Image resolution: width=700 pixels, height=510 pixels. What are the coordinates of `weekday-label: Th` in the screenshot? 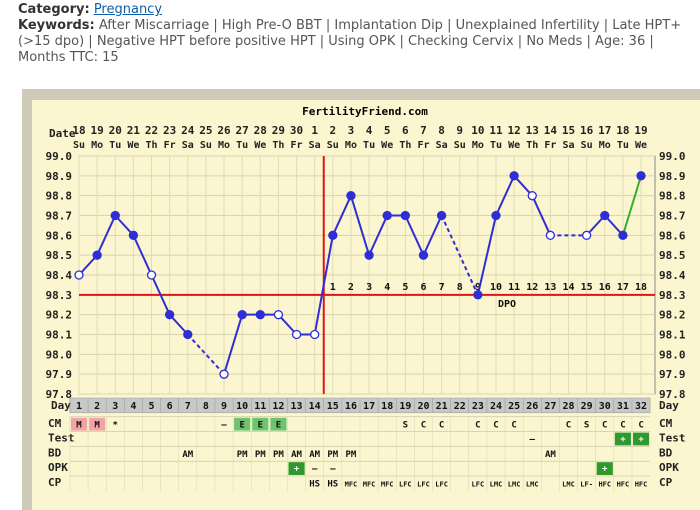 It's located at (151, 145).